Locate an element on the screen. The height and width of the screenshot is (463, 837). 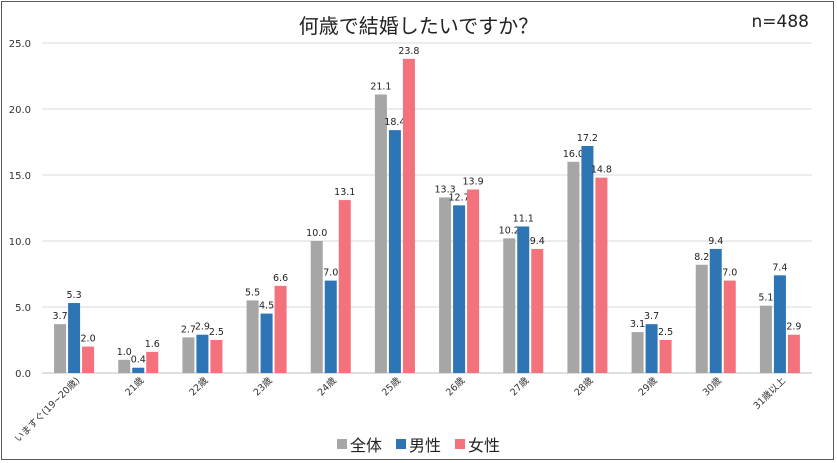
x-tick-label: 23歳 is located at coordinates (263, 386).